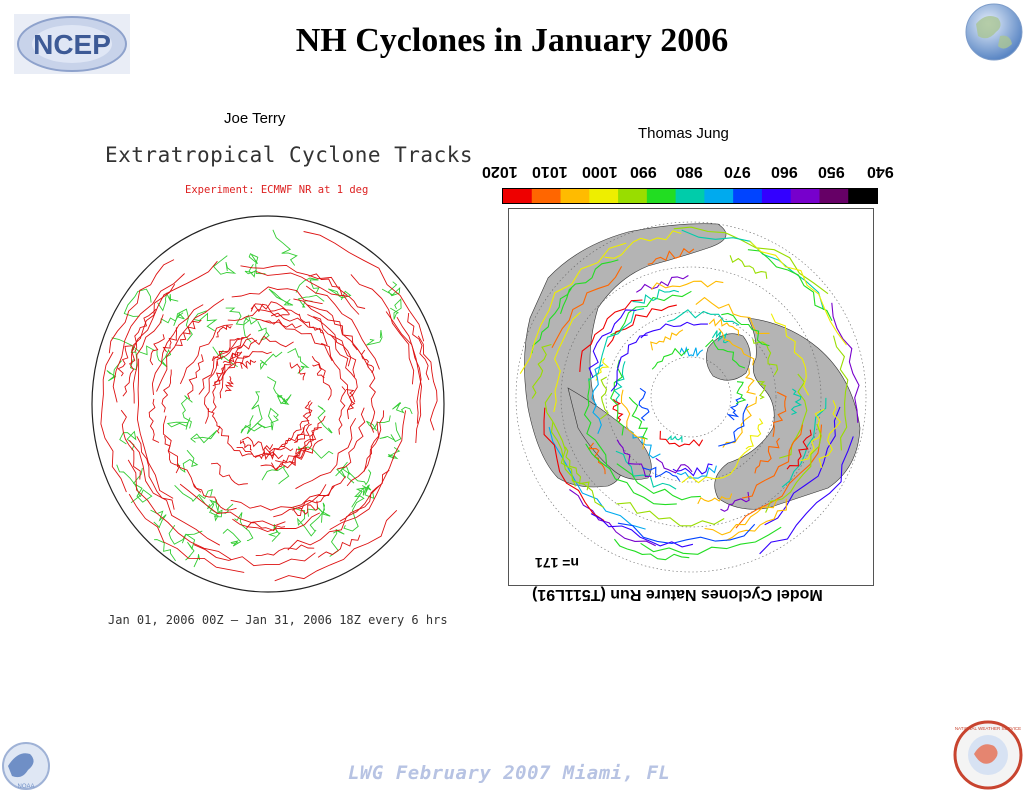 The image size is (1024, 791). Describe the element at coordinates (728, 357) in the screenshot. I see `greenland-landmass` at that location.